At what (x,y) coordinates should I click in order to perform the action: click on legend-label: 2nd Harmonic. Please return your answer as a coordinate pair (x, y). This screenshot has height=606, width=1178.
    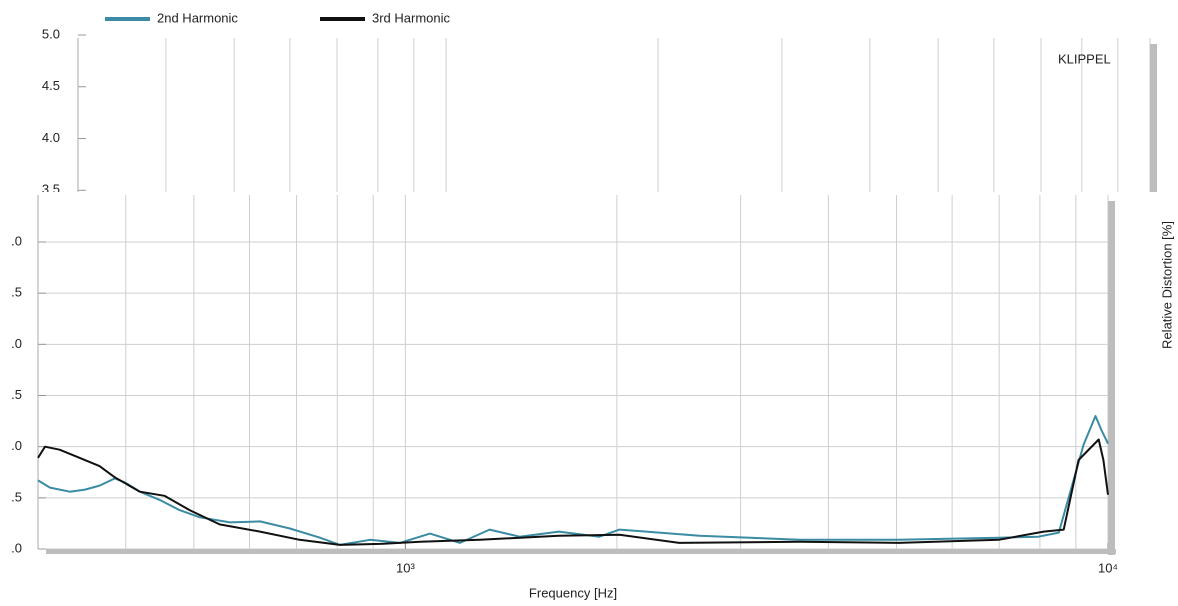
    Looking at the image, I should click on (197, 17).